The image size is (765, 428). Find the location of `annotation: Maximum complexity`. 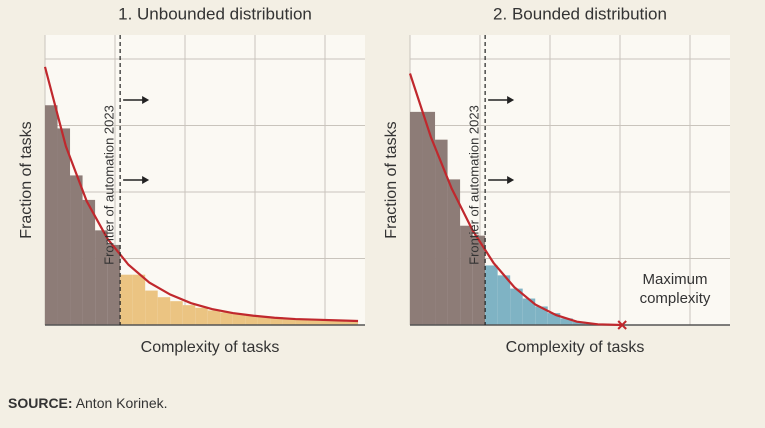

annotation: Maximum complexity is located at coordinates (675, 289).